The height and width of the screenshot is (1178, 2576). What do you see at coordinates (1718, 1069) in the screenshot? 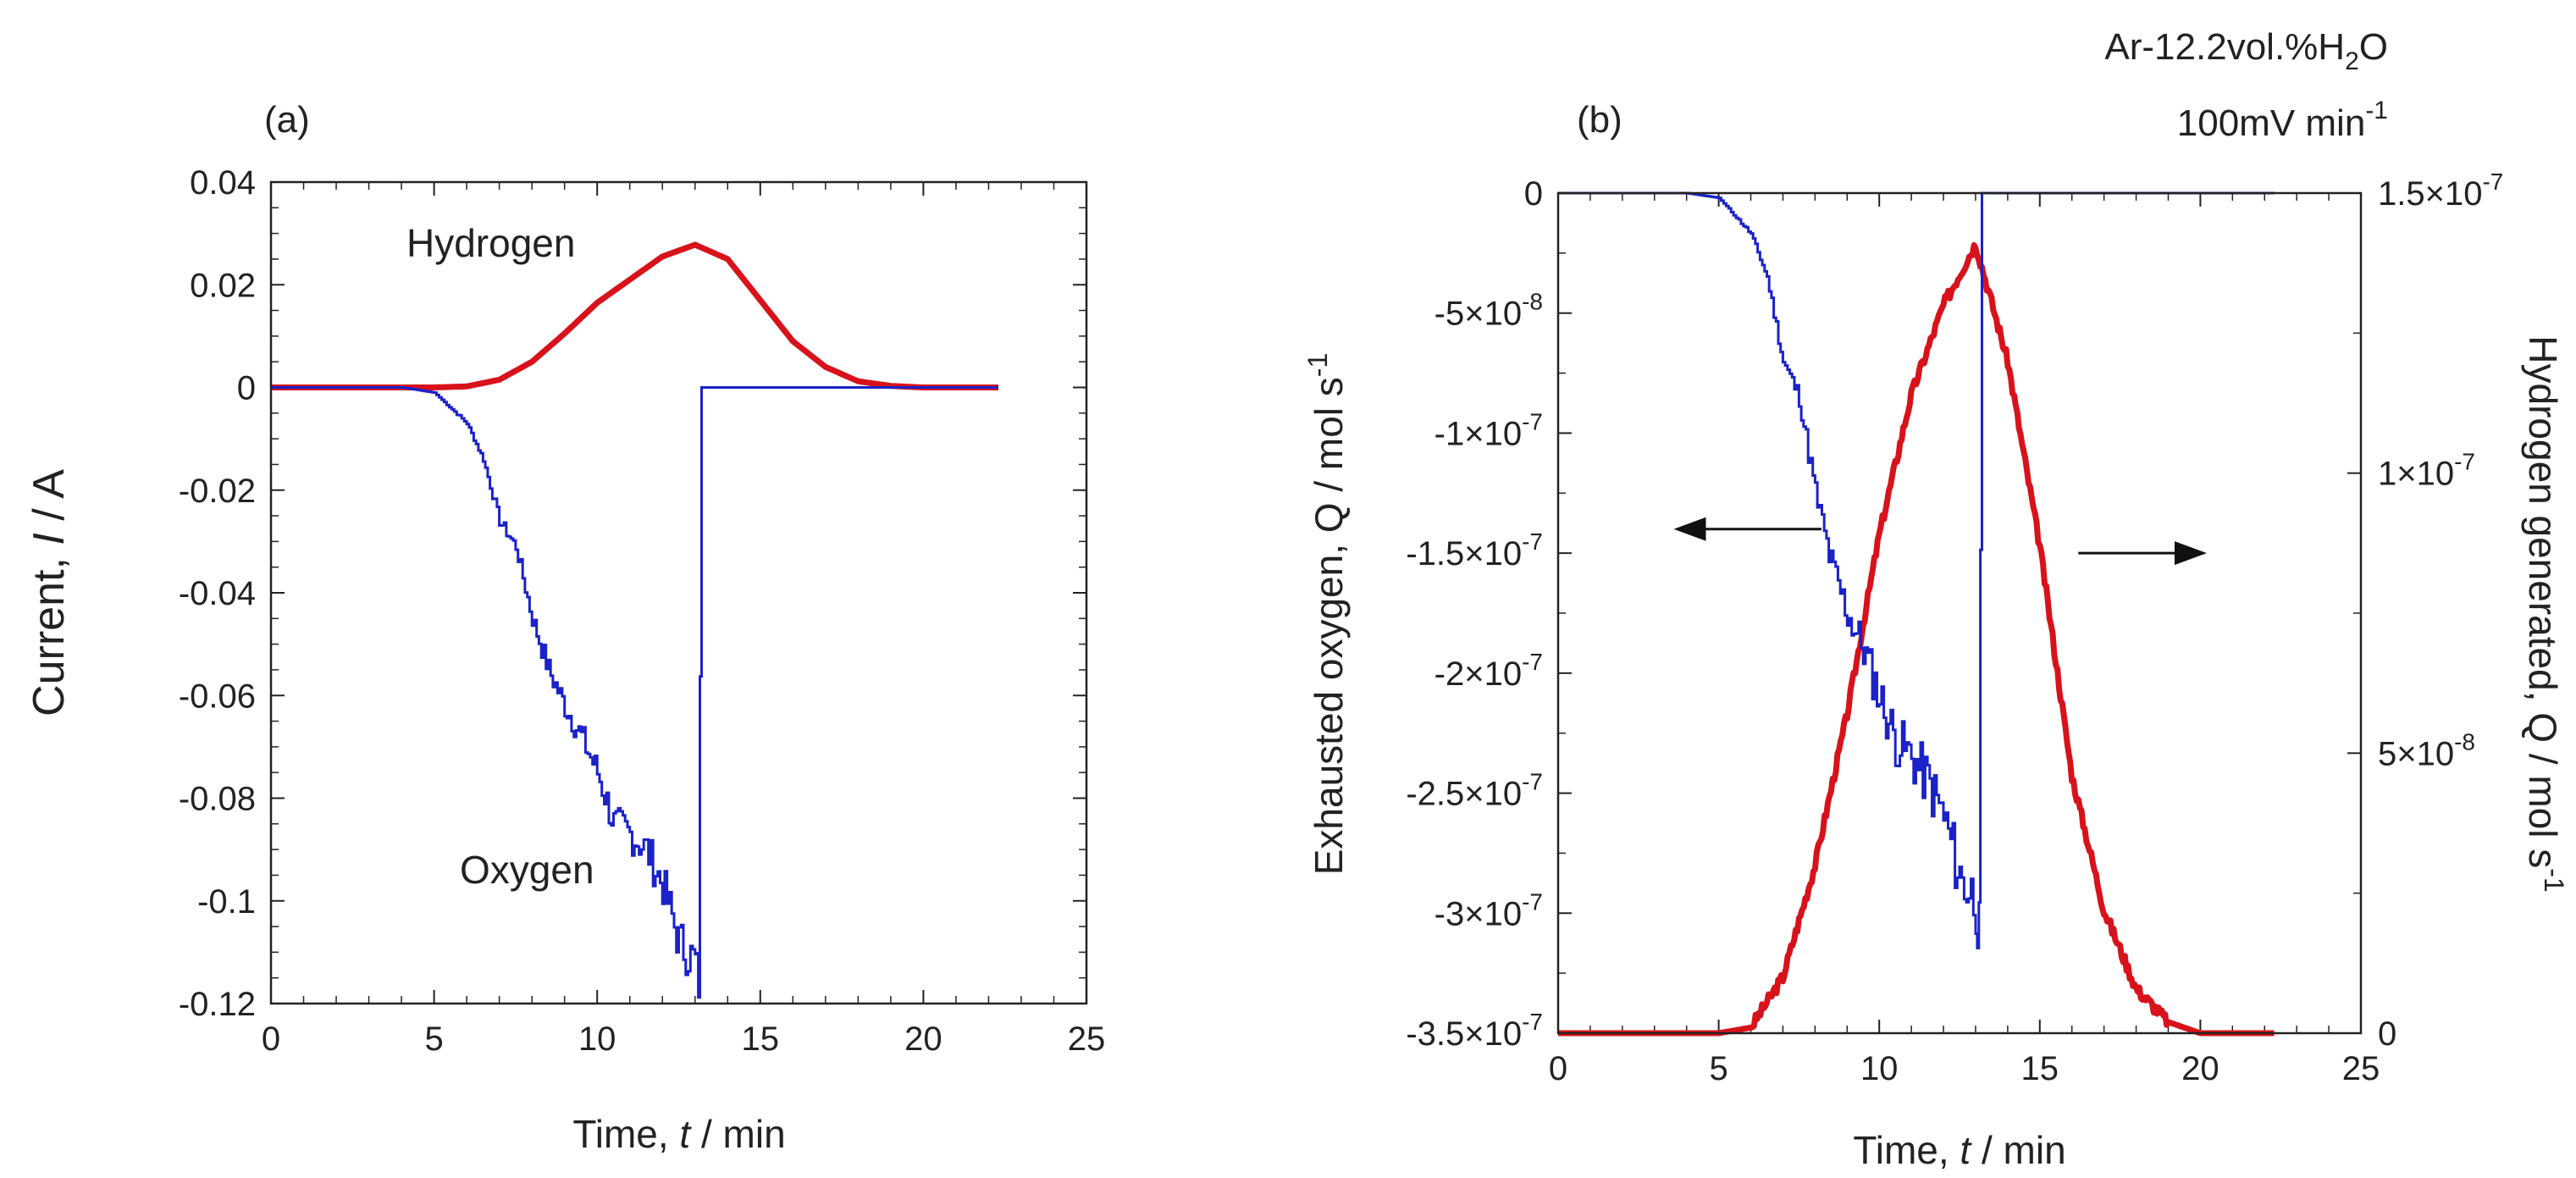
I see `b-xtick-label-1: 5` at bounding box center [1718, 1069].